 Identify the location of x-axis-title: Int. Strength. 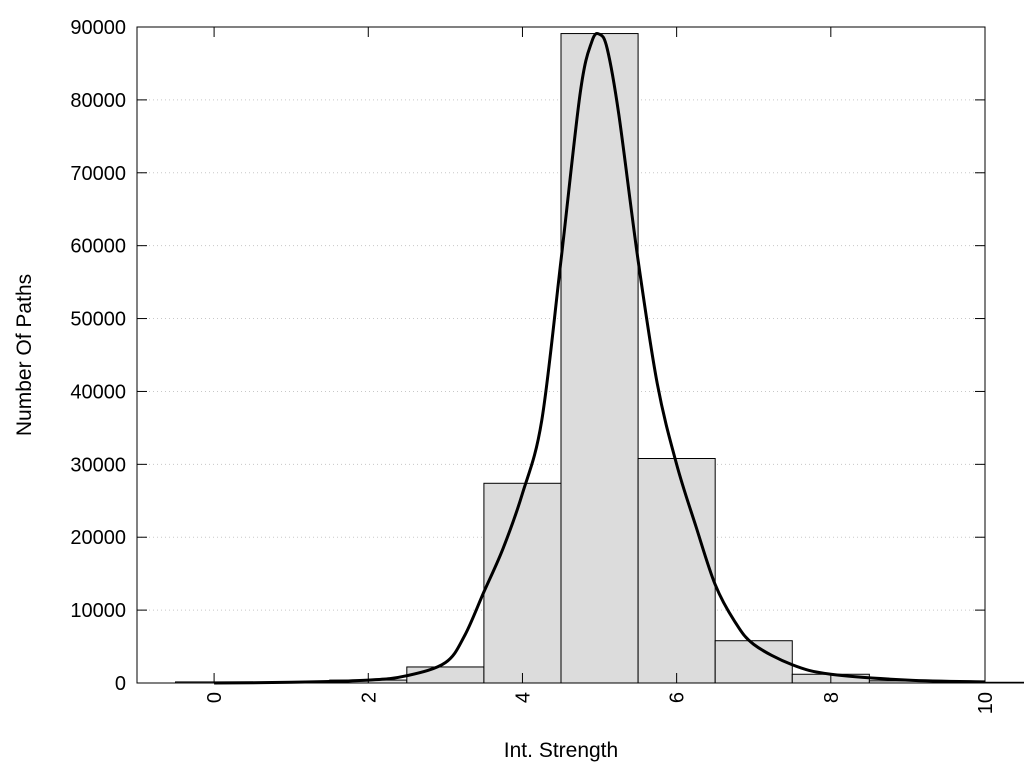
(561, 750).